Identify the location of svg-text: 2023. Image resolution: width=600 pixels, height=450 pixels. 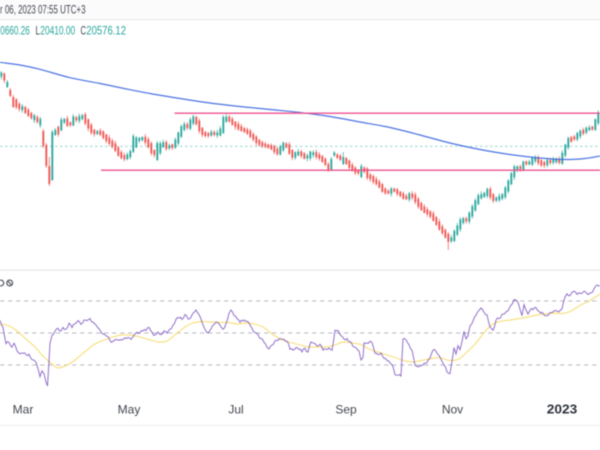
(562, 410).